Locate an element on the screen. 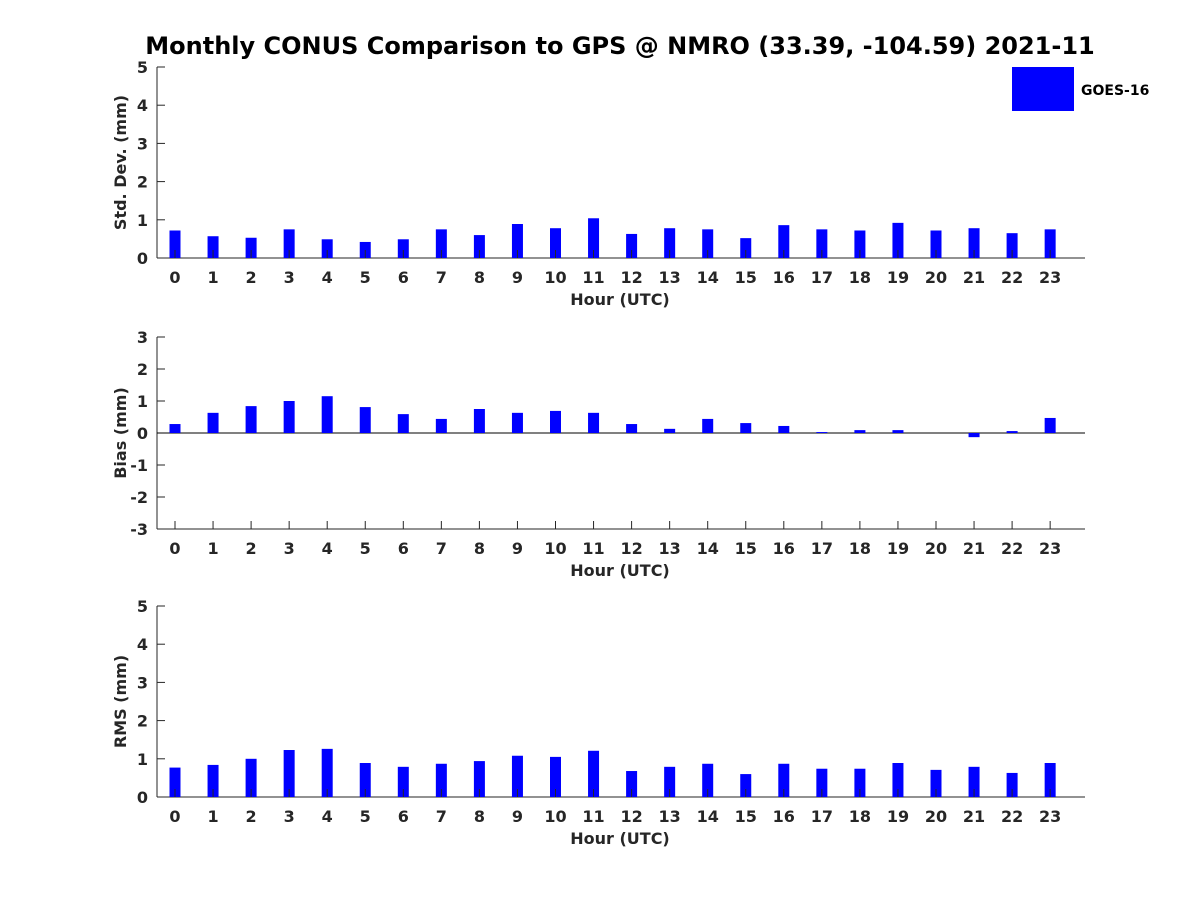  legend-label: GOES-16 is located at coordinates (1115, 91).